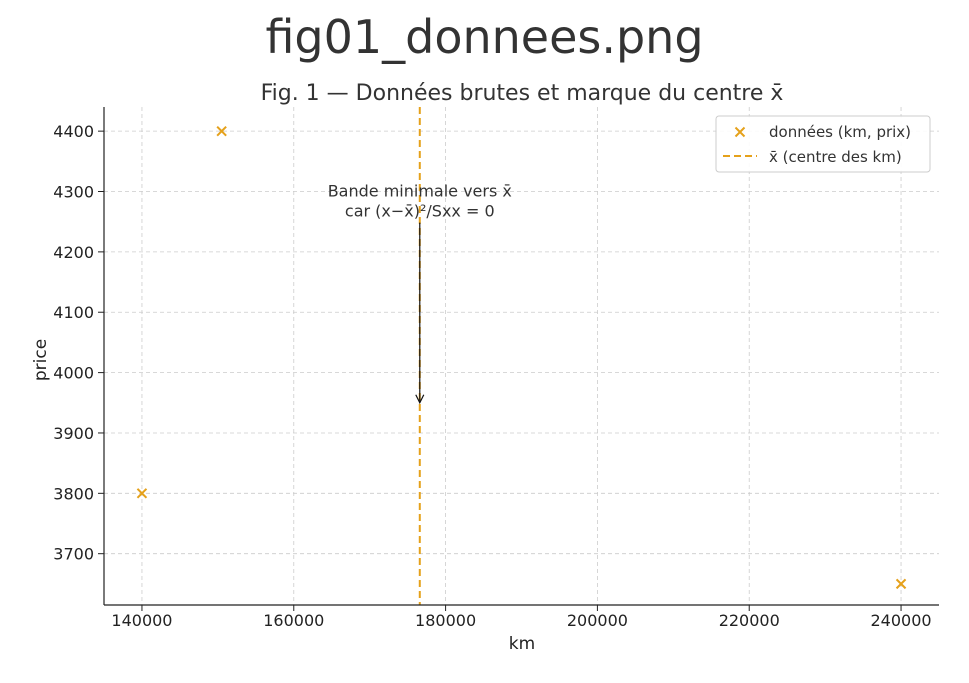  What do you see at coordinates (73, 433) in the screenshot?
I see `y-tick-label: 3900` at bounding box center [73, 433].